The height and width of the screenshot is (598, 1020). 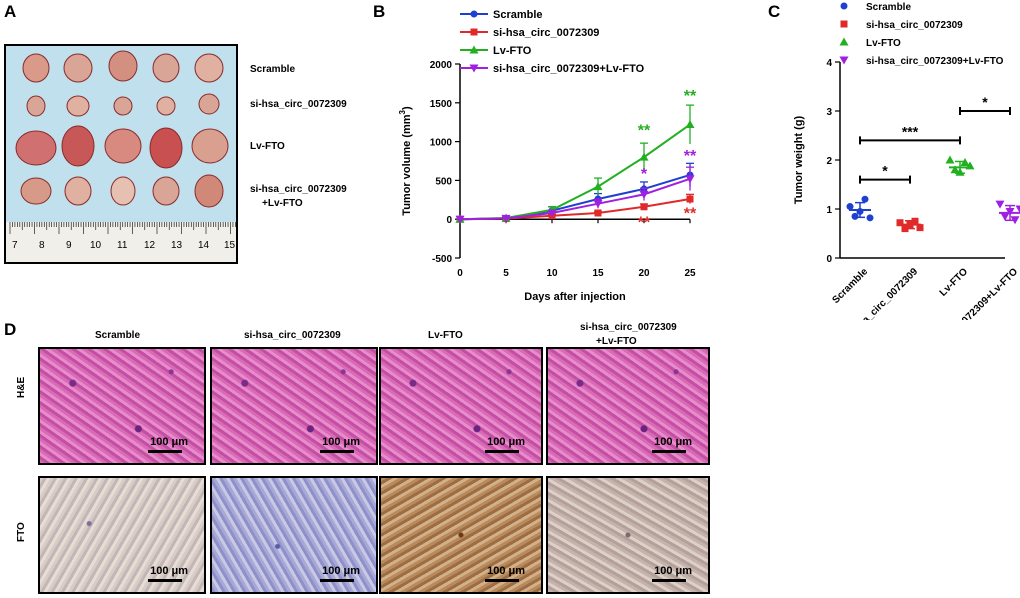 I want to click on y-axis-label-part: ), so click(x=407, y=108).